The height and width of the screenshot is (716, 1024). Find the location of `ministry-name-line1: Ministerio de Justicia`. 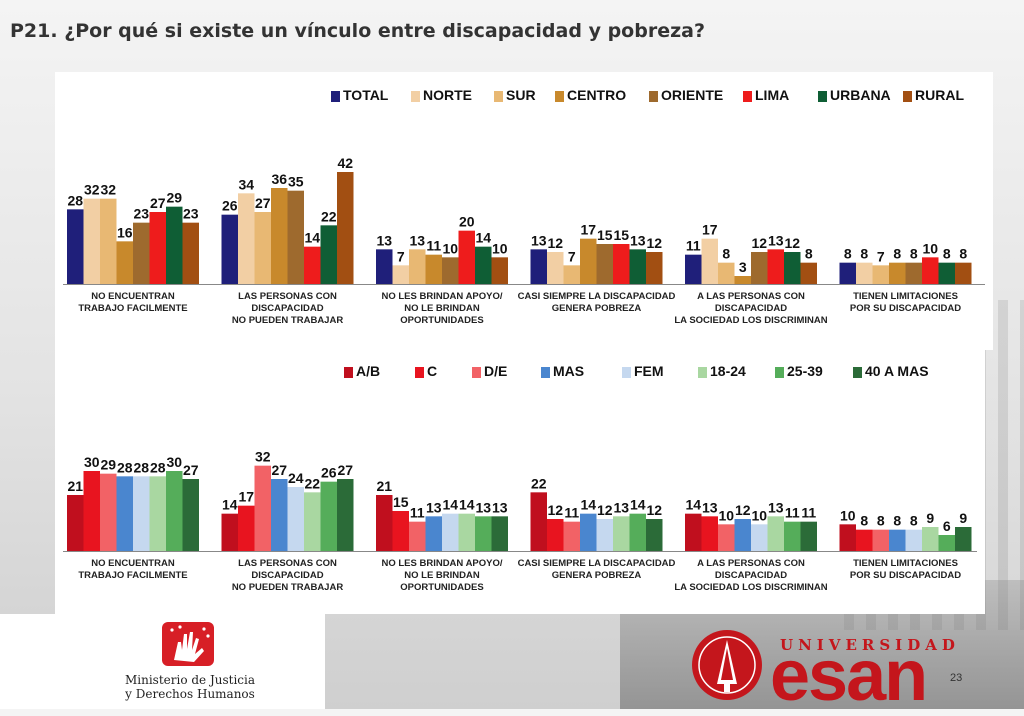

ministry-name-line1: Ministerio de Justicia is located at coordinates (190, 680).